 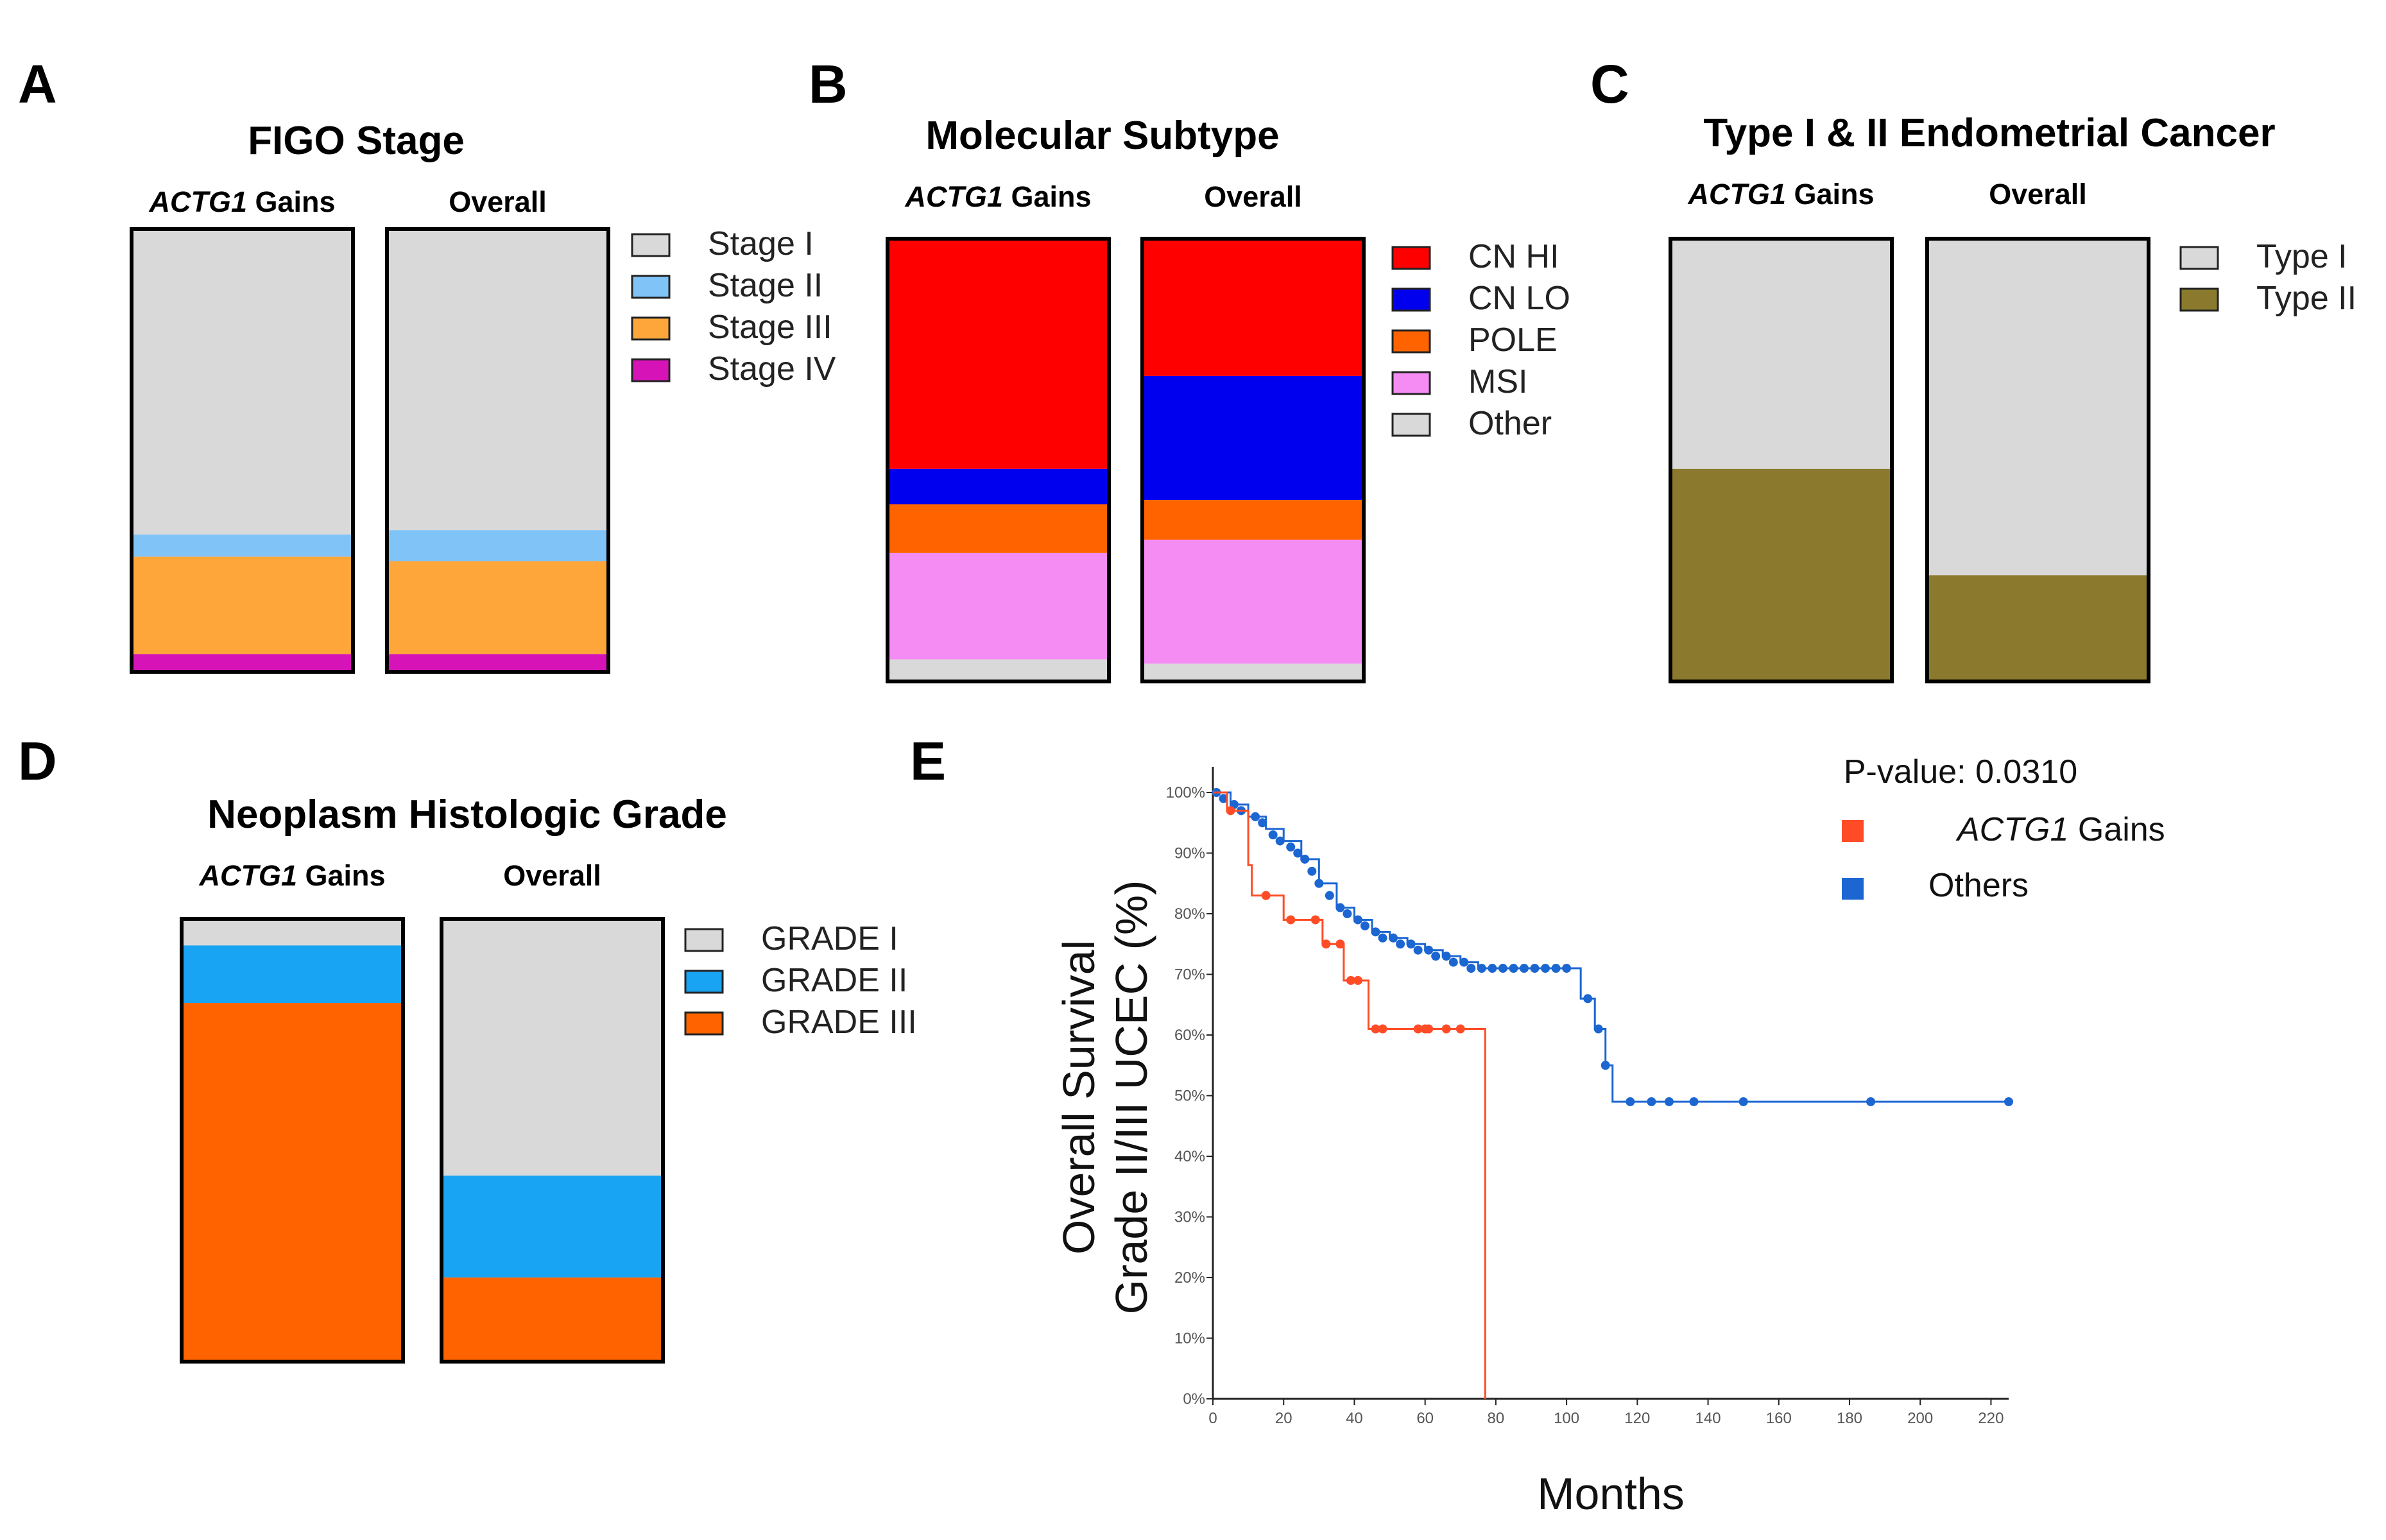 What do you see at coordinates (2301, 257) in the screenshot?
I see `legend-label: Type I` at bounding box center [2301, 257].